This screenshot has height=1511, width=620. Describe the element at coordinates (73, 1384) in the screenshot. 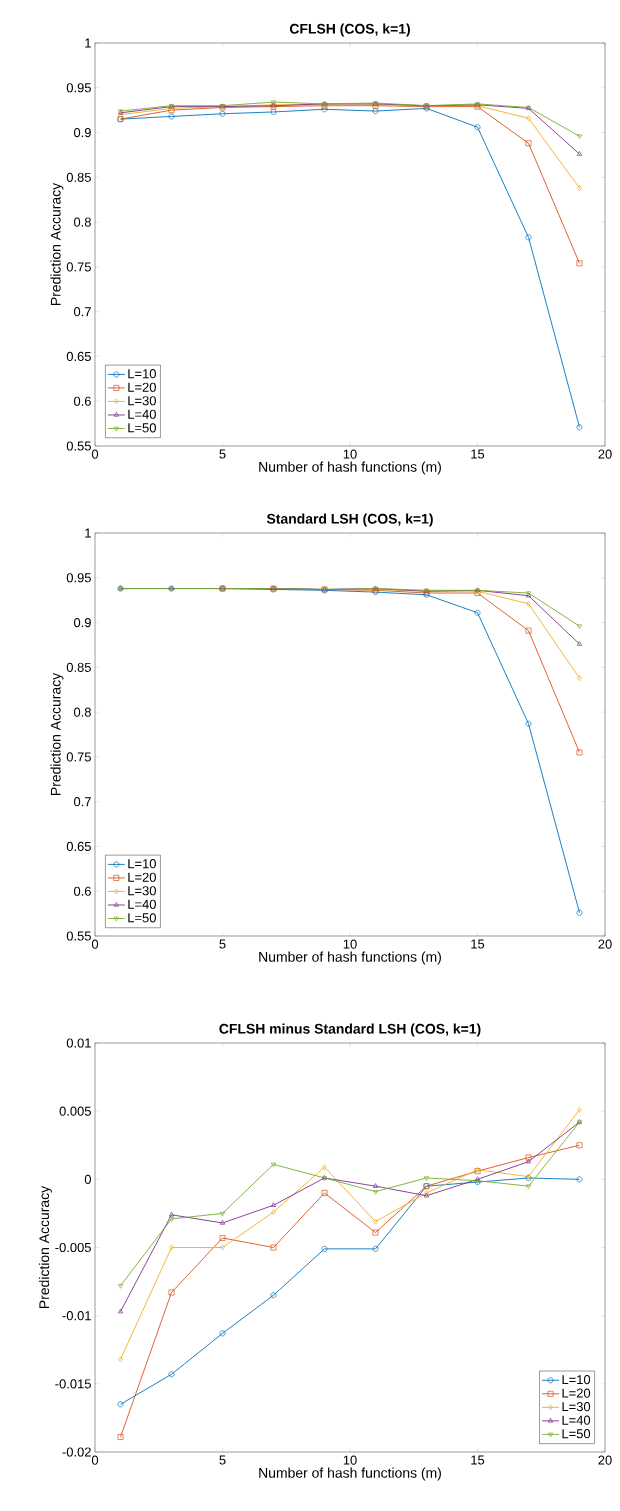

I see `y-tick-label: -0.015` at that location.